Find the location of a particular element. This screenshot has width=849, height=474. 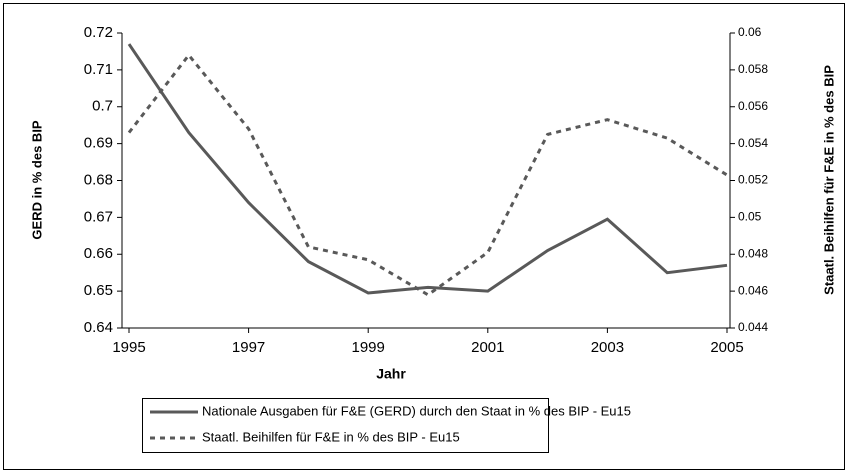

y-tick-label: 0.68 is located at coordinates (98, 179).